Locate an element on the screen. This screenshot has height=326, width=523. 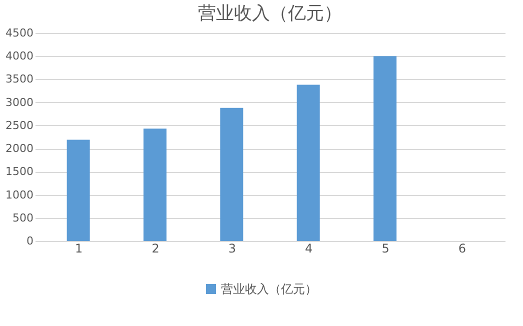
x-tick-label: 3 is located at coordinates (232, 249).